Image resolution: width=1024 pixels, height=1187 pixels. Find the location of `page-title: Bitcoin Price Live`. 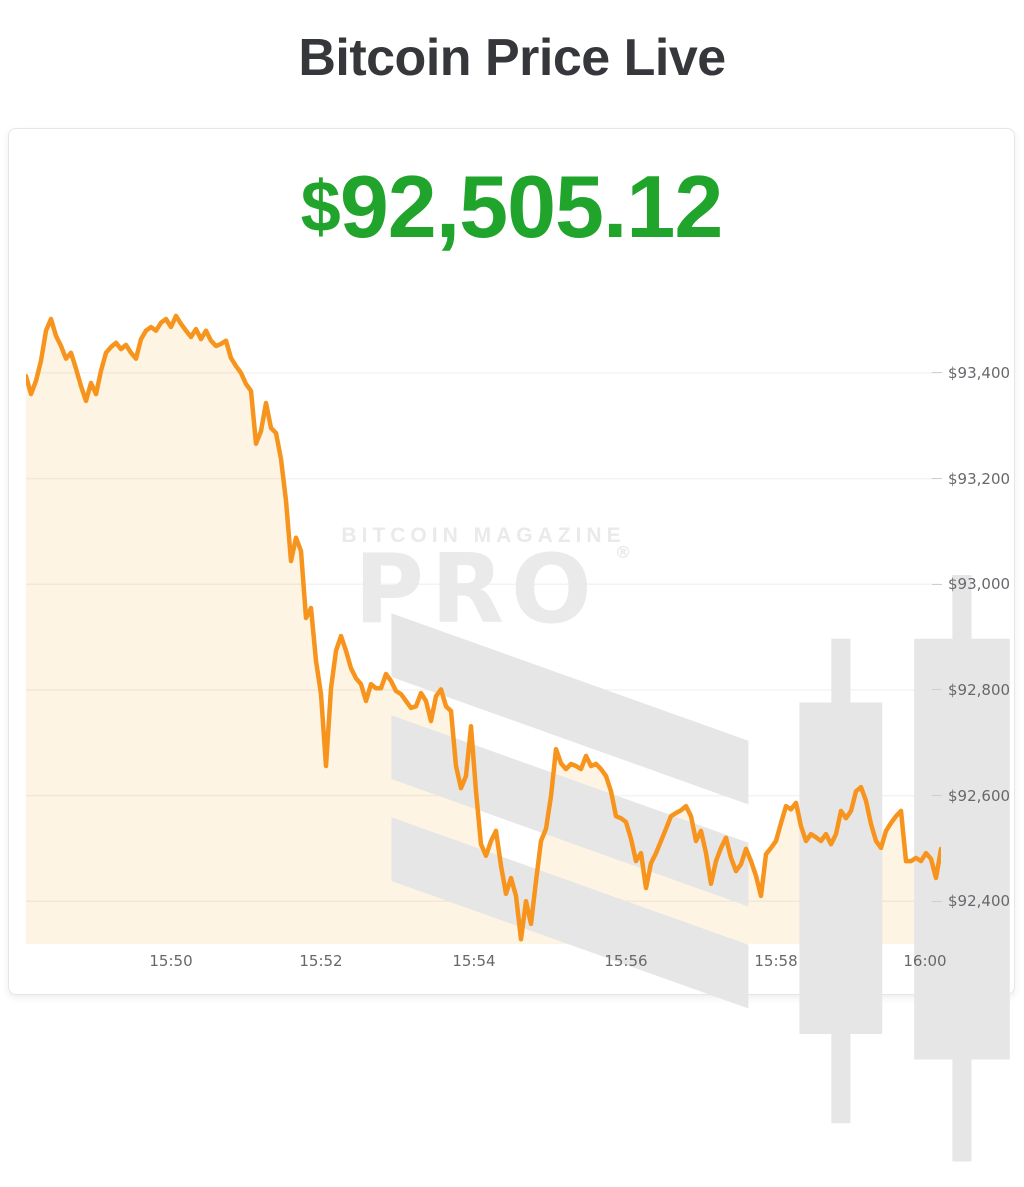

page-title: Bitcoin Price Live is located at coordinates (512, 58).